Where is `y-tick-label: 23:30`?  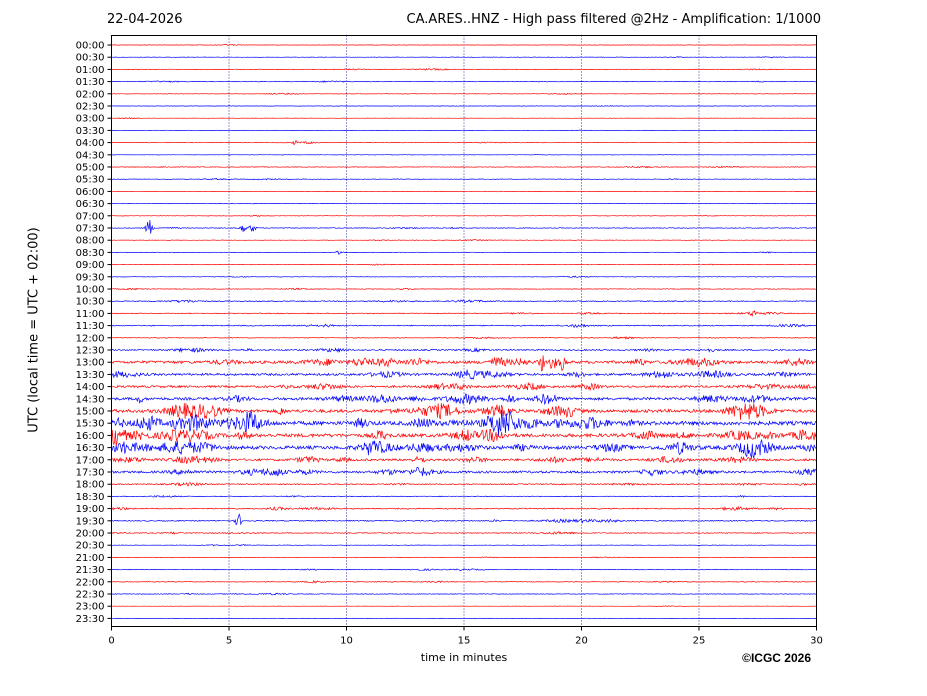 y-tick-label: 23:30 is located at coordinates (90, 619).